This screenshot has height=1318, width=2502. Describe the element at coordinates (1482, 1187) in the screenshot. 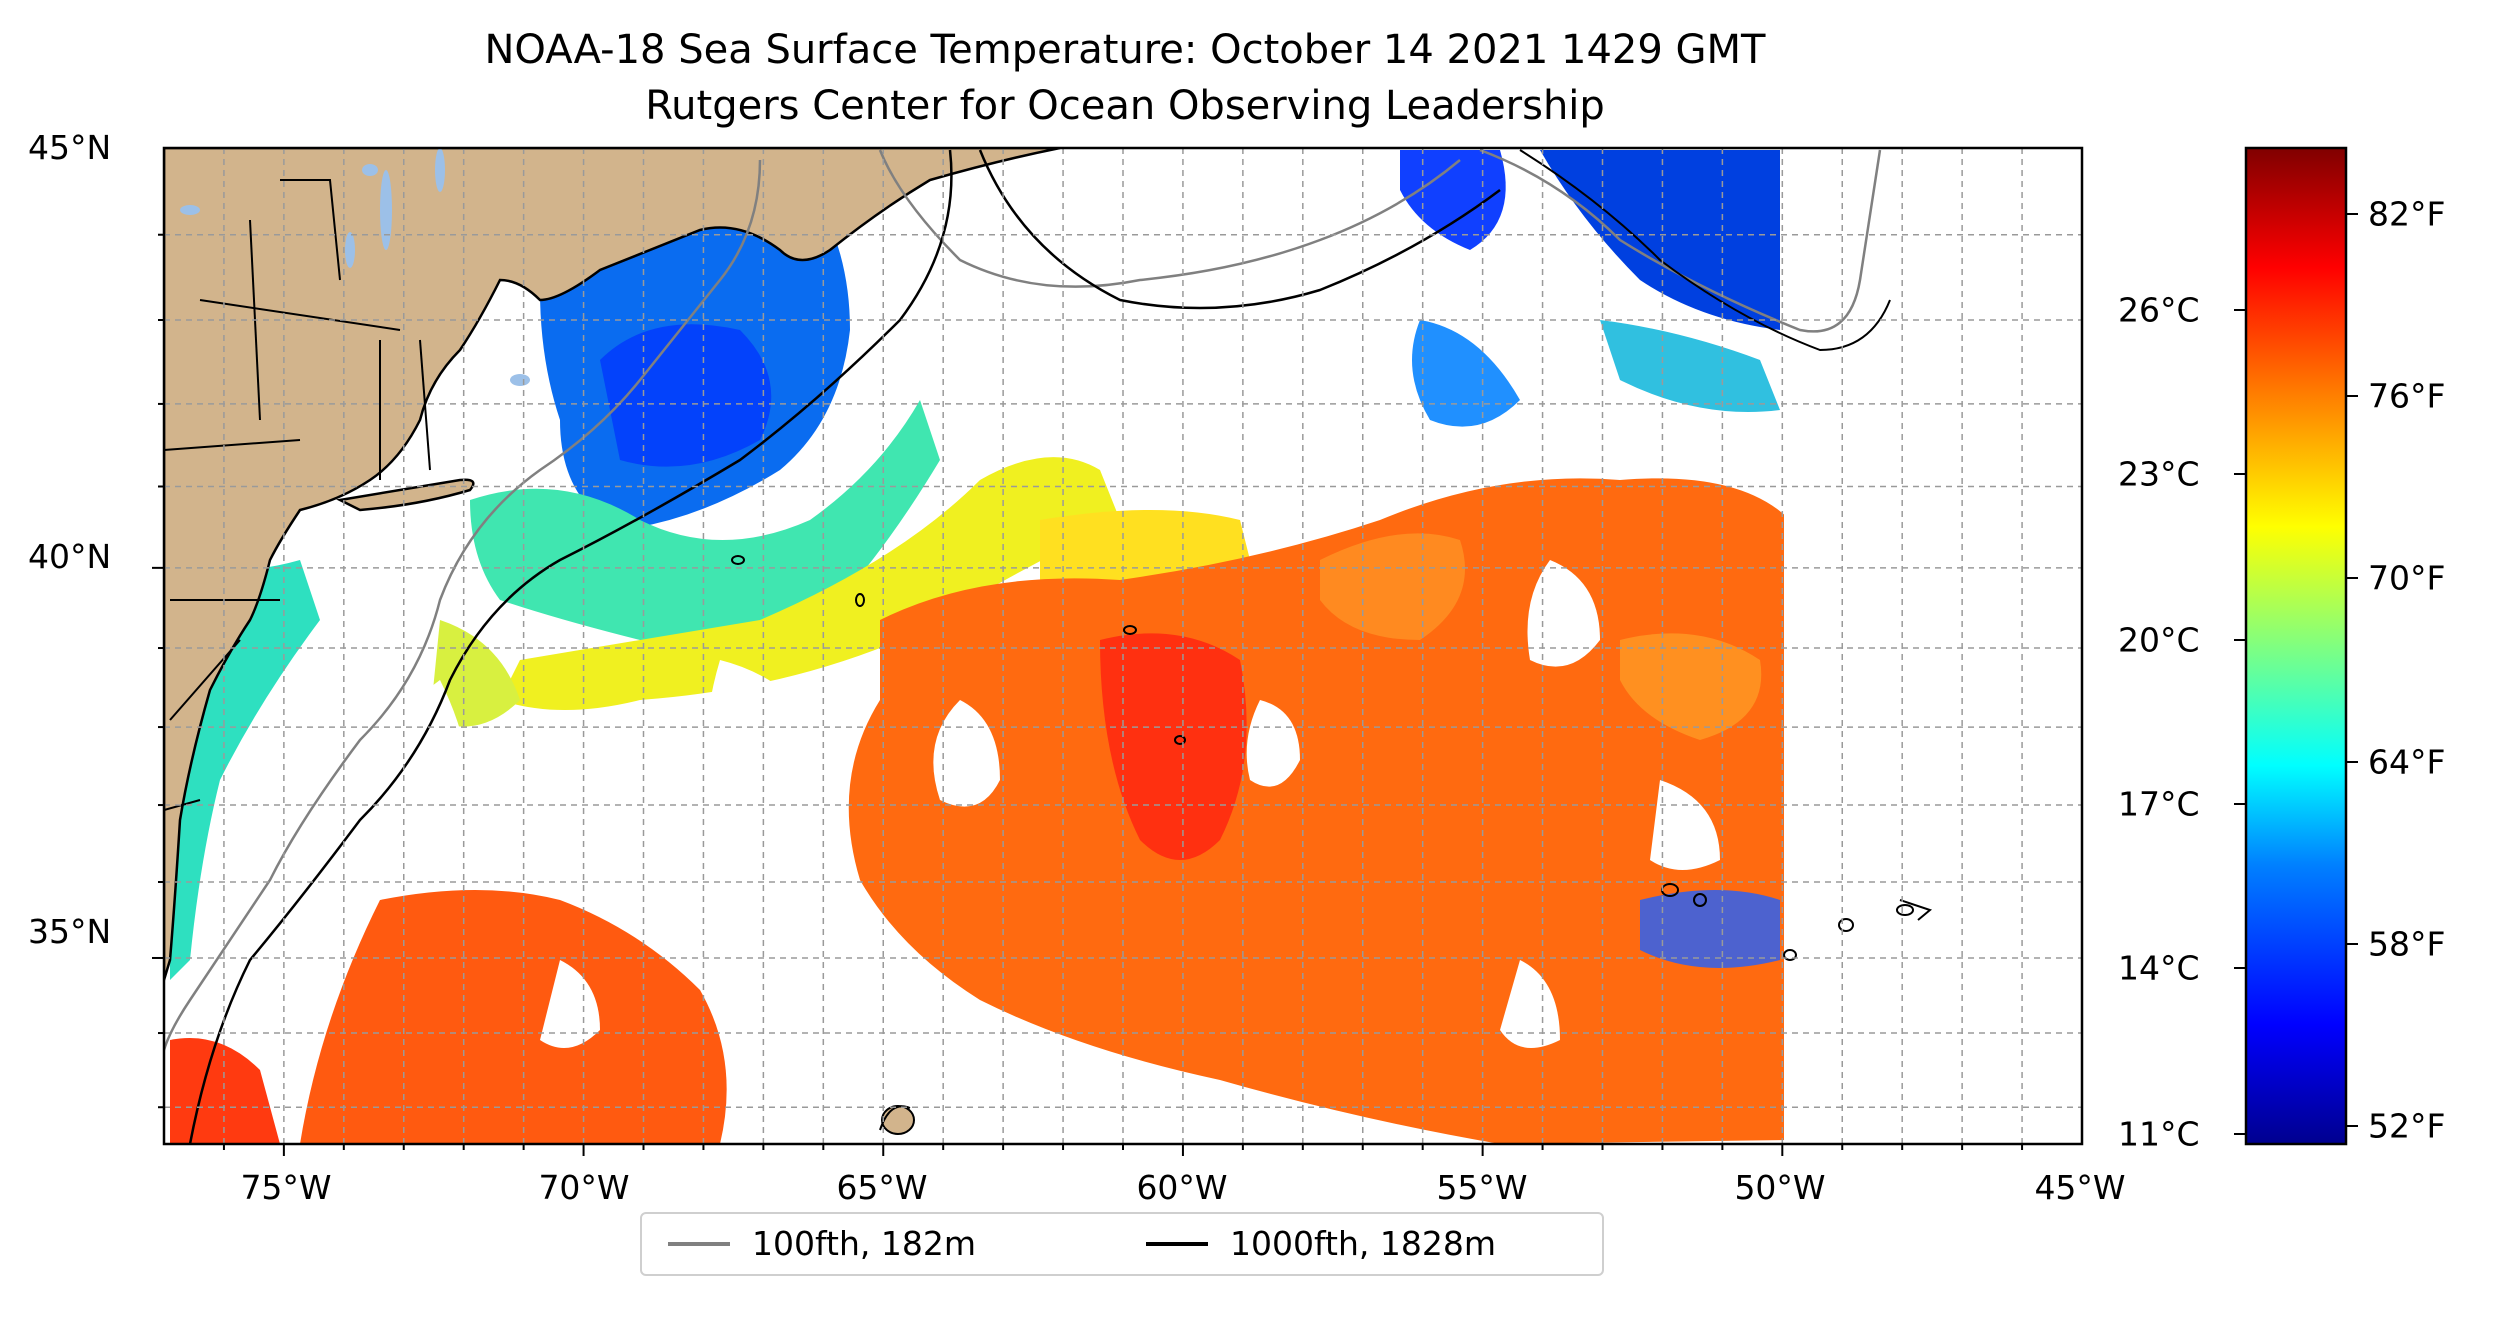

I see `x-tick-label: 55°W` at that location.